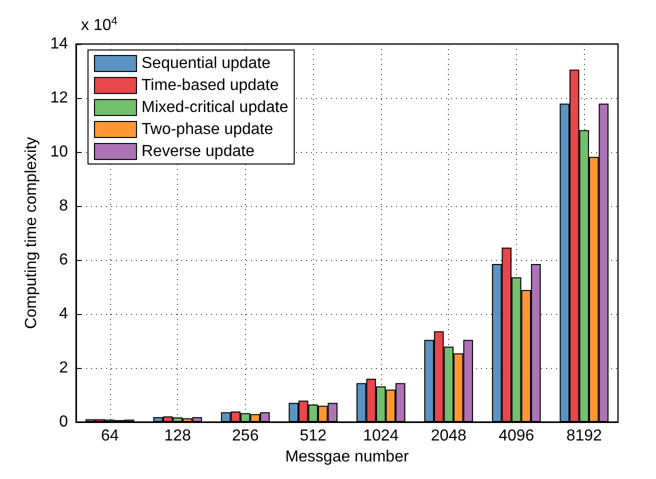  What do you see at coordinates (198, 151) in the screenshot?
I see `legend-label: Reverse update` at bounding box center [198, 151].